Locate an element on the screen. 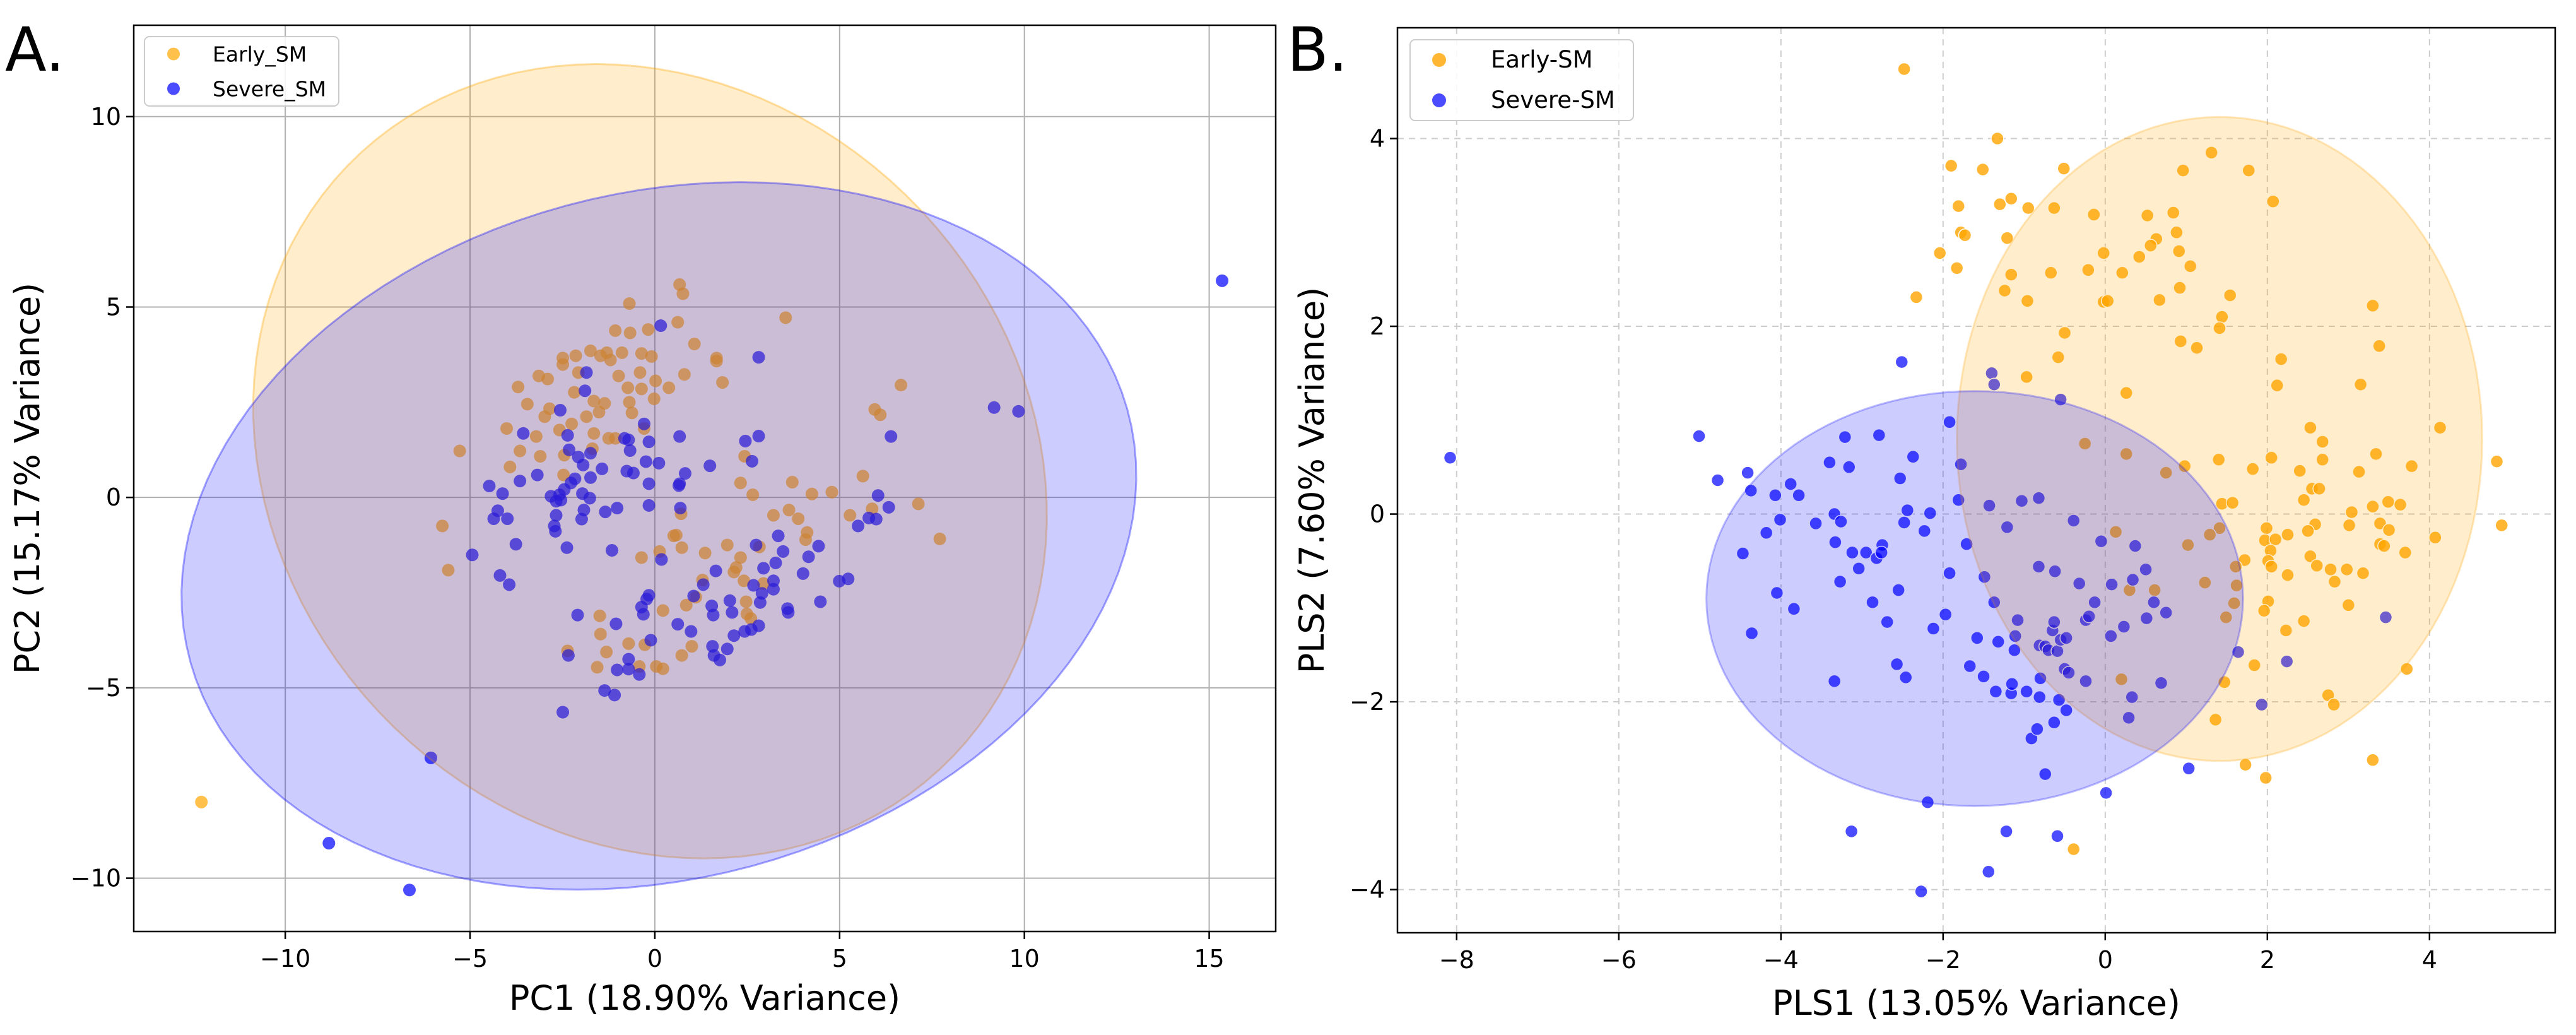 The width and height of the screenshot is (2576, 1035). y-tick-label: 4 is located at coordinates (1377, 139).